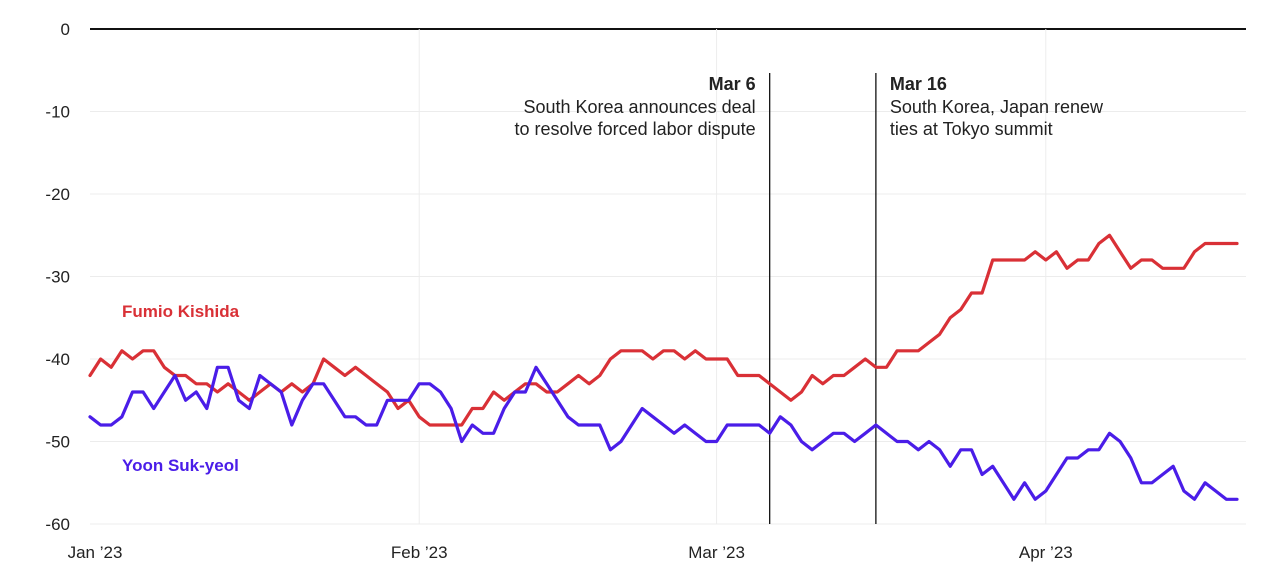 The image size is (1280, 576). I want to click on annotation-title: Mar 6, so click(732, 84).